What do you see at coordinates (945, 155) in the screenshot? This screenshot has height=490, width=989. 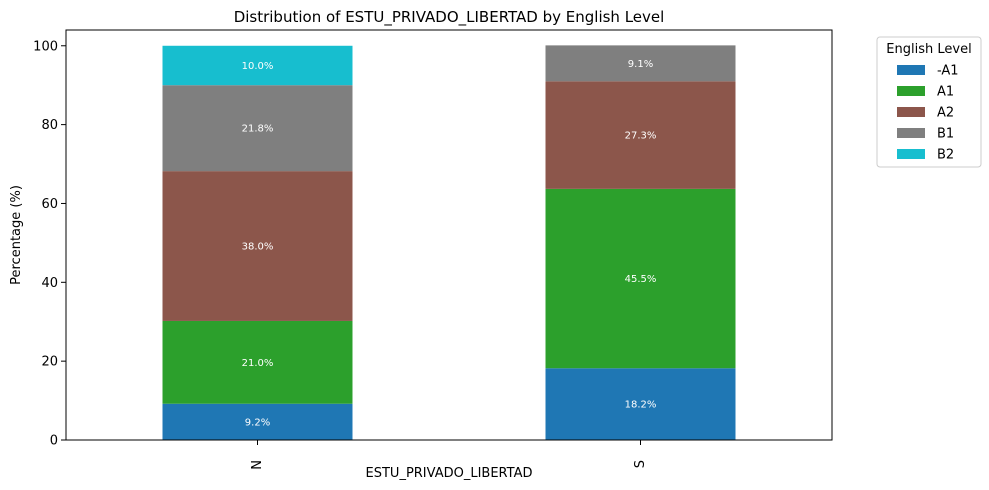 I see `legend-label: B2` at bounding box center [945, 155].